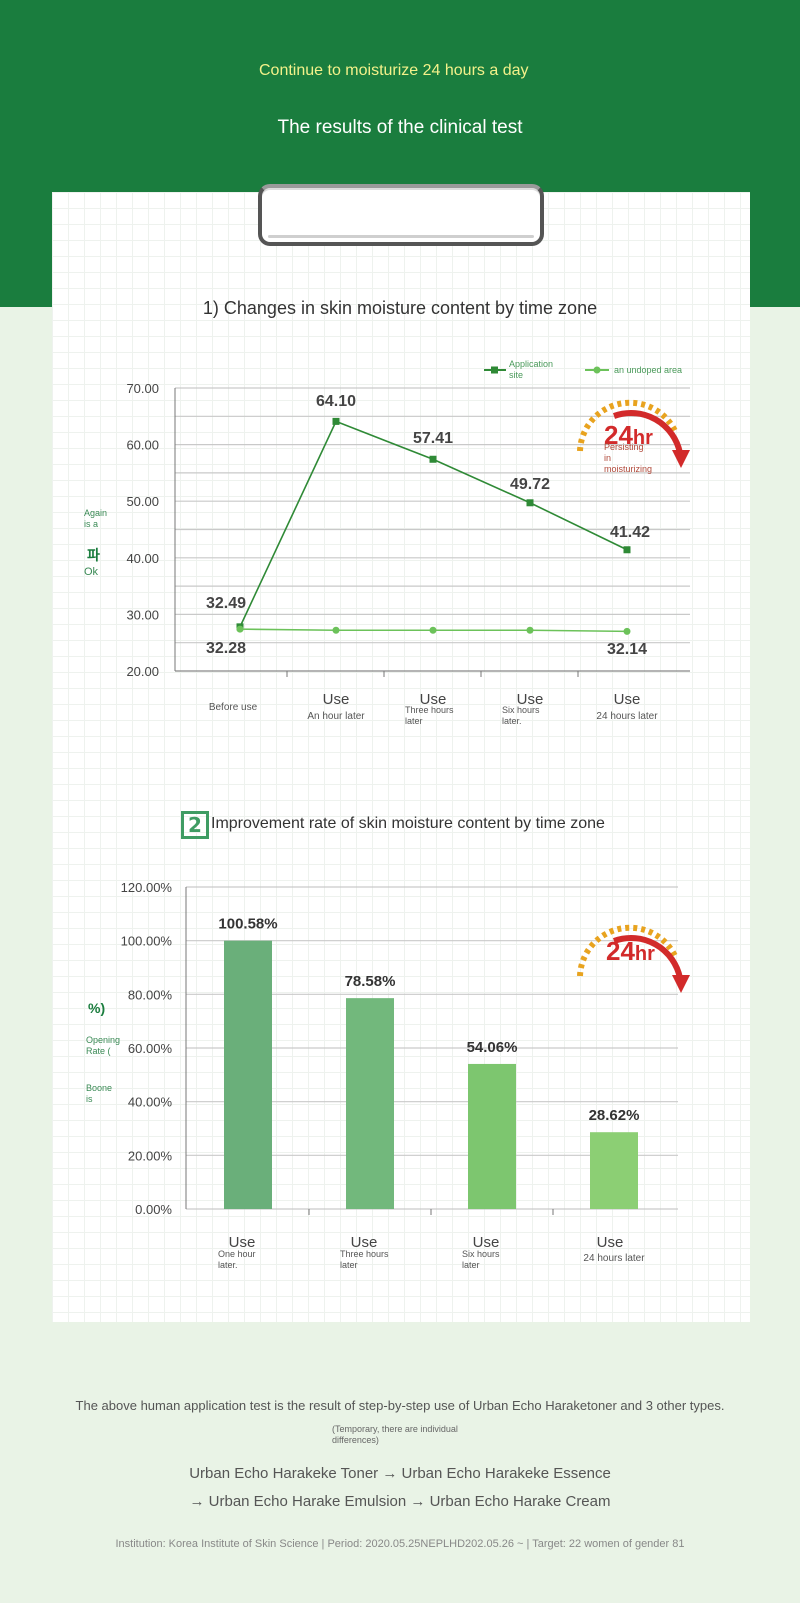  What do you see at coordinates (237, 1254) in the screenshot?
I see `x-category-sublabel: One hour` at bounding box center [237, 1254].